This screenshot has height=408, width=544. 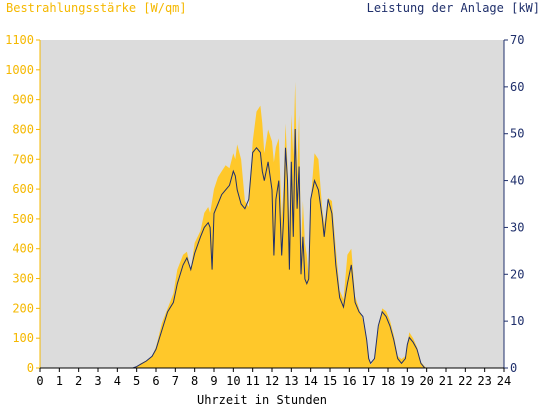 What do you see at coordinates (517, 181) in the screenshot?
I see `right-tick-label: 40` at bounding box center [517, 181].